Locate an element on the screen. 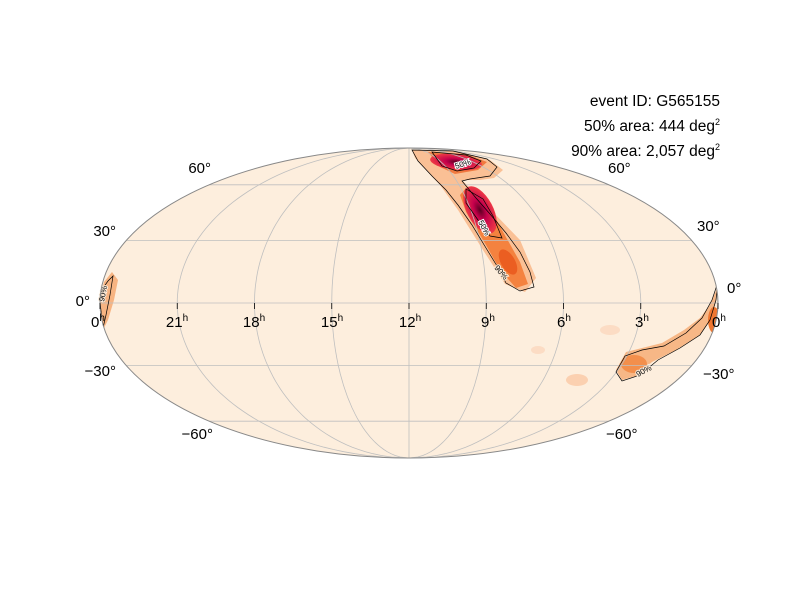 Image resolution: width=800 pixels, height=605 pixels. dec-label-minus30-right: −30° is located at coordinates (718, 374).